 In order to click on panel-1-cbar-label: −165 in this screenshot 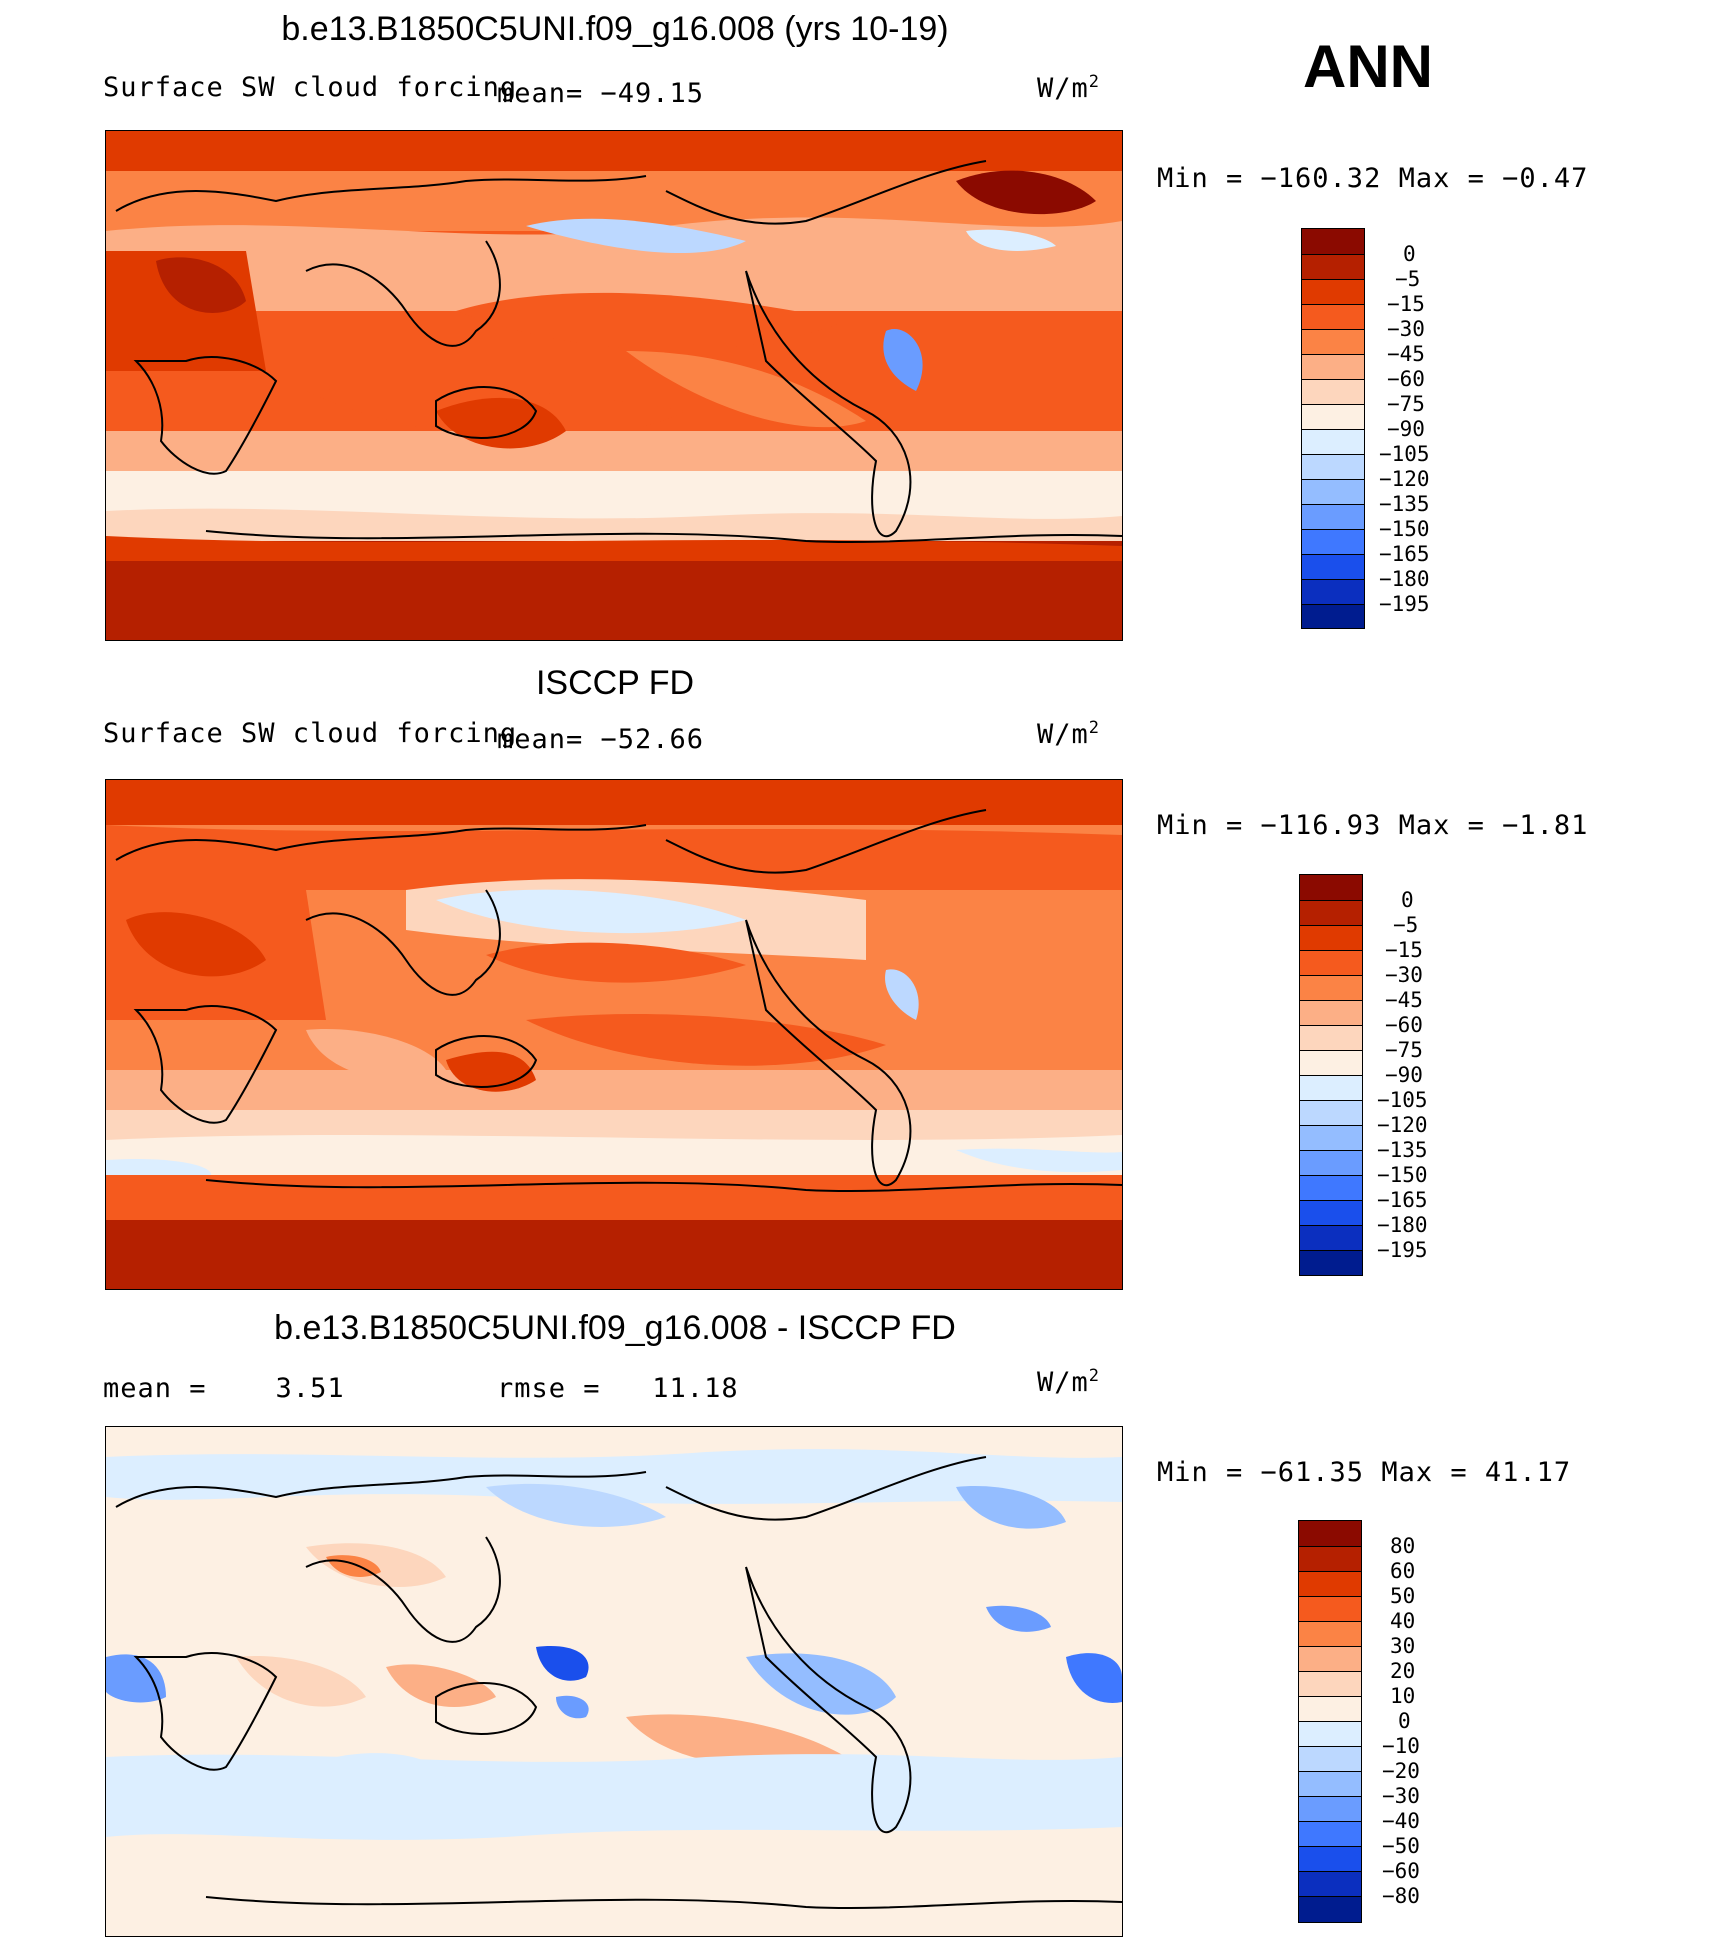, I will do `click(1404, 554)`.